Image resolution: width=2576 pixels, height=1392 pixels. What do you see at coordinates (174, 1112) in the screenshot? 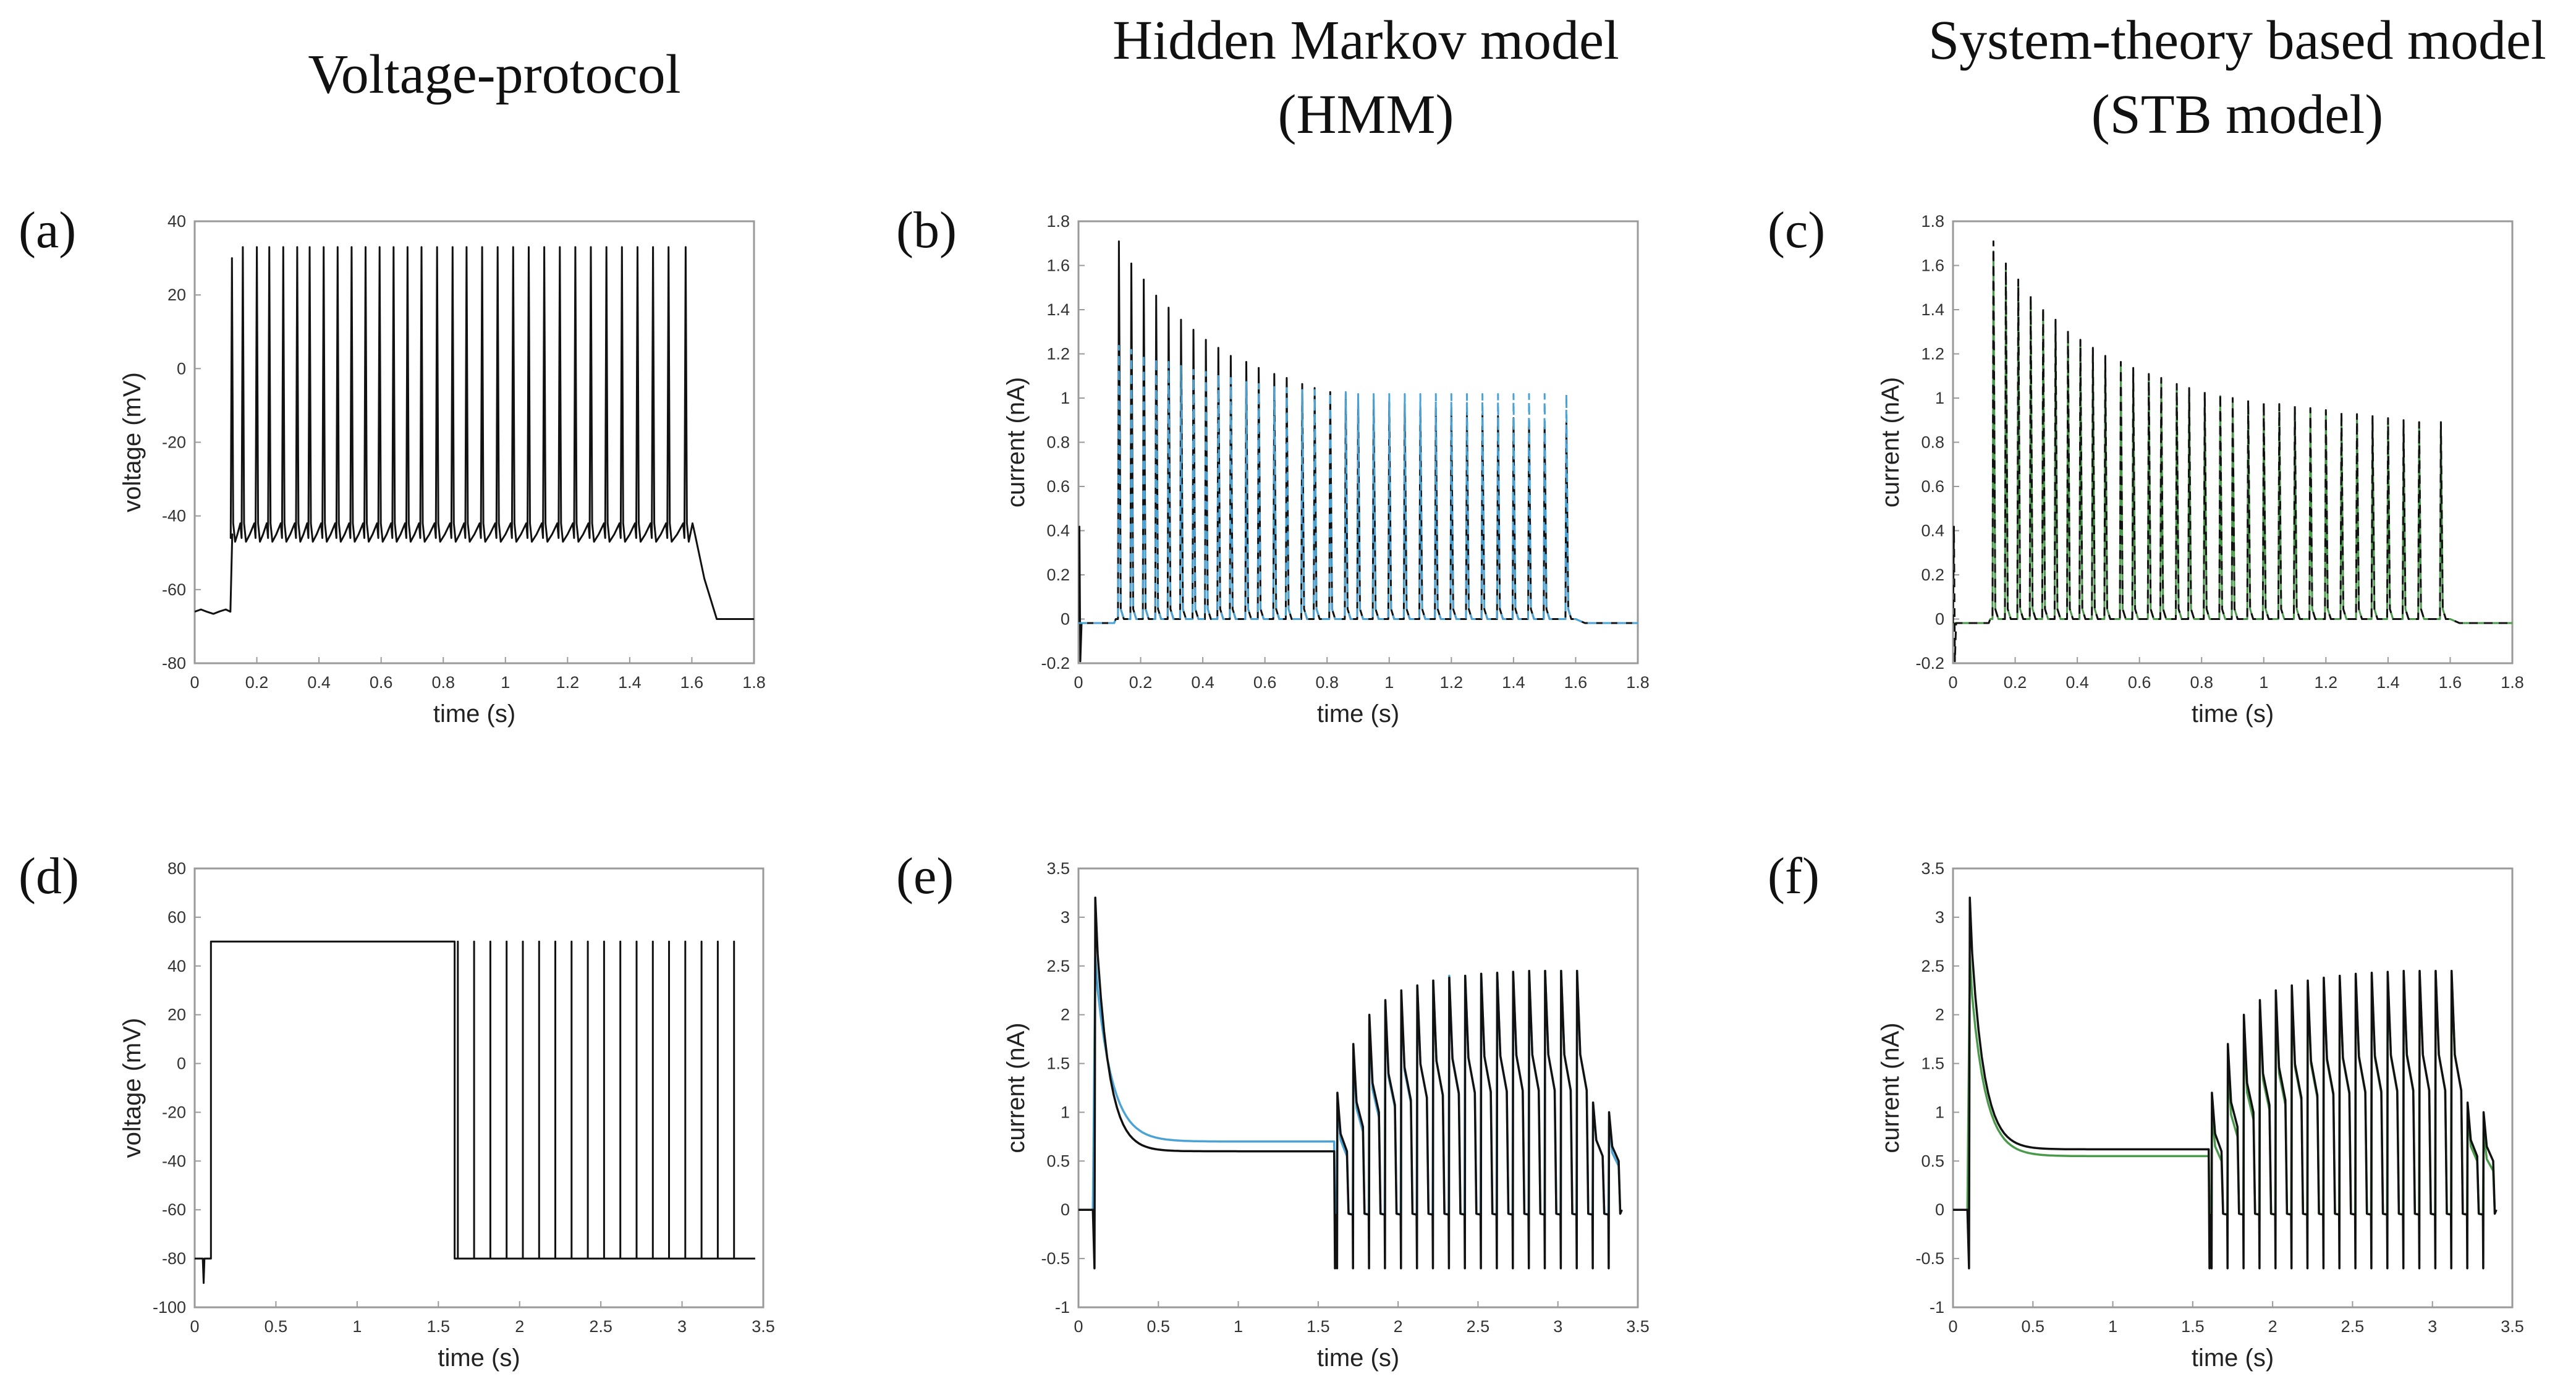
I see `y-tick-label: -20` at bounding box center [174, 1112].